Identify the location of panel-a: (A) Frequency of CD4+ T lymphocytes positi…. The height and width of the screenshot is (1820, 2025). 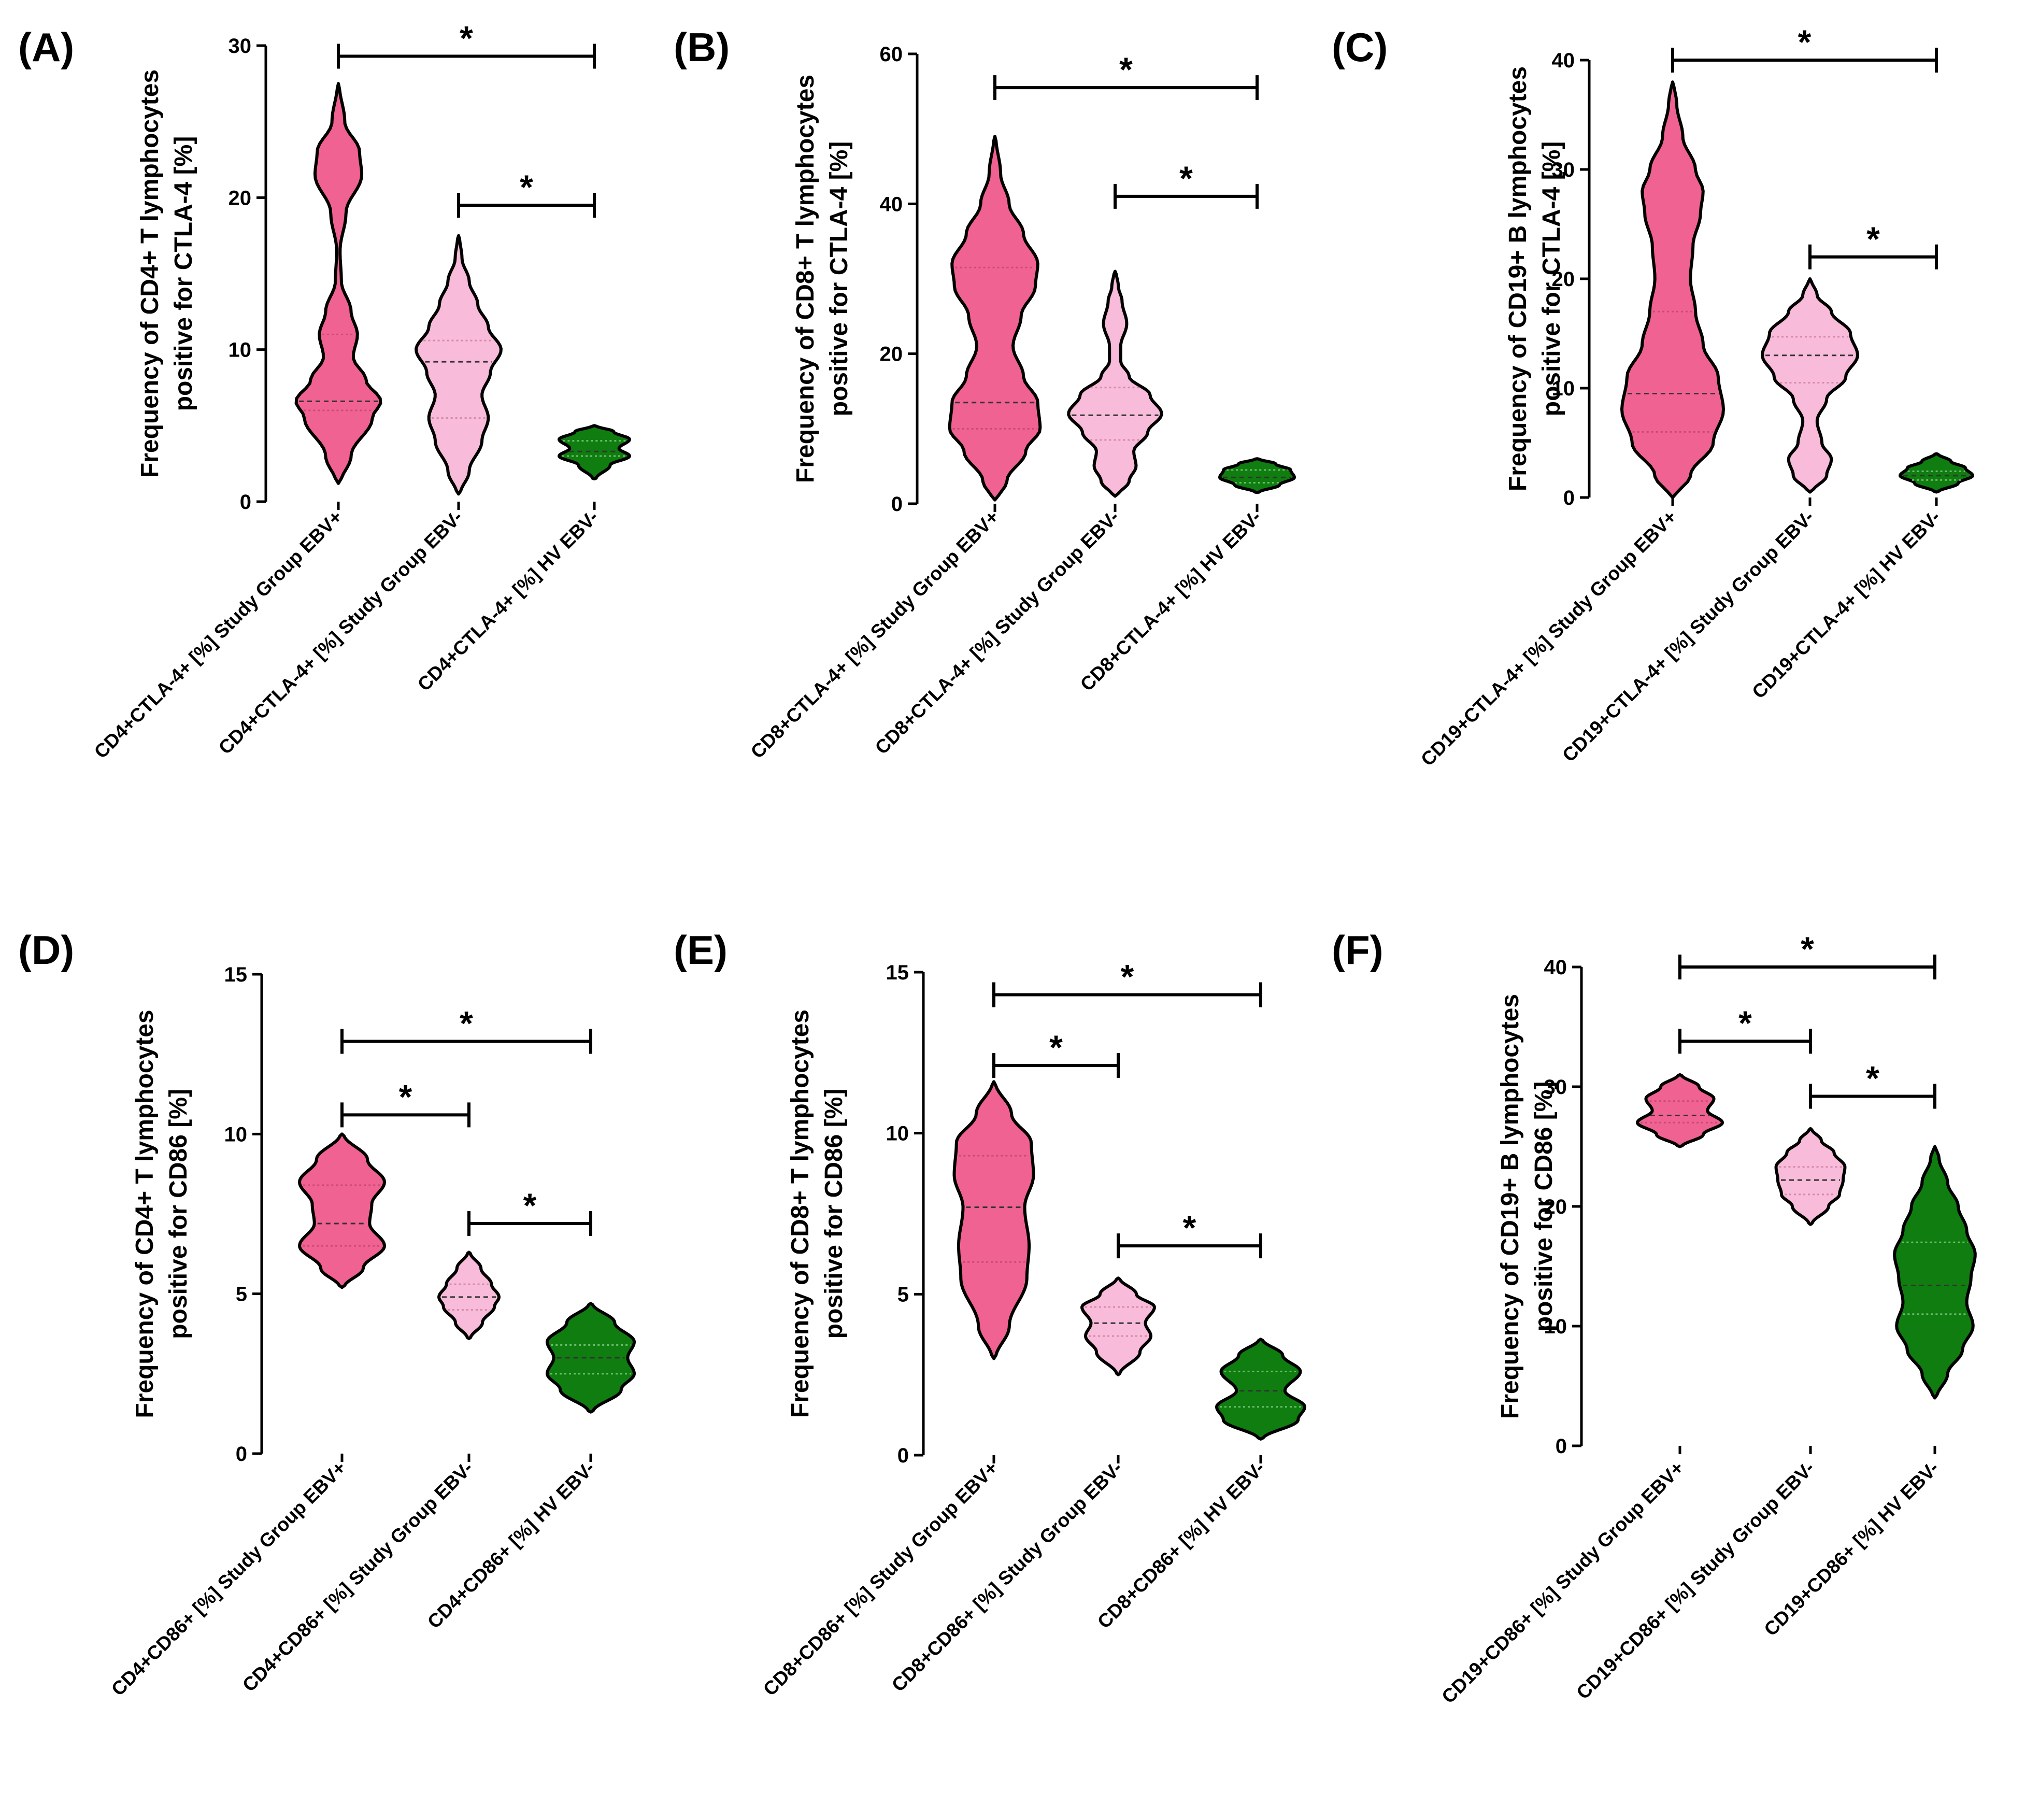
(324, 391).